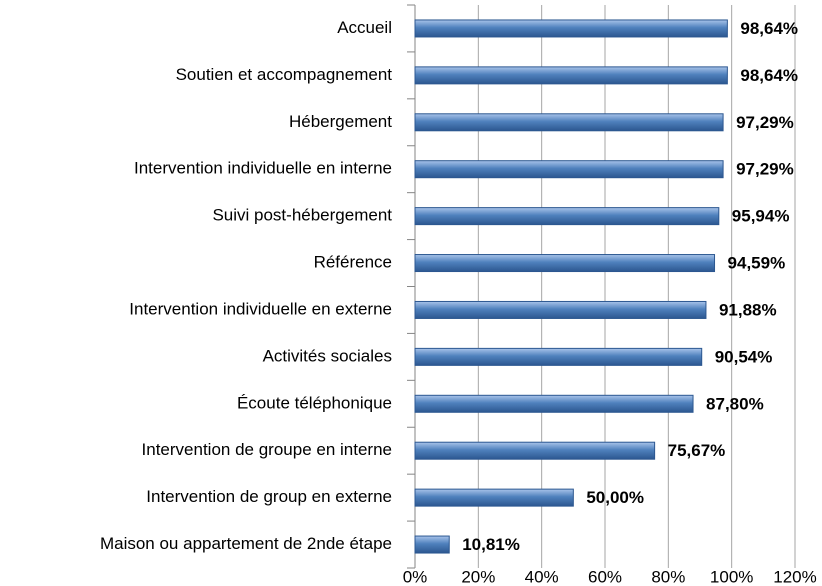  Describe the element at coordinates (668, 576) in the screenshot. I see `x-tick-label: 80%` at that location.